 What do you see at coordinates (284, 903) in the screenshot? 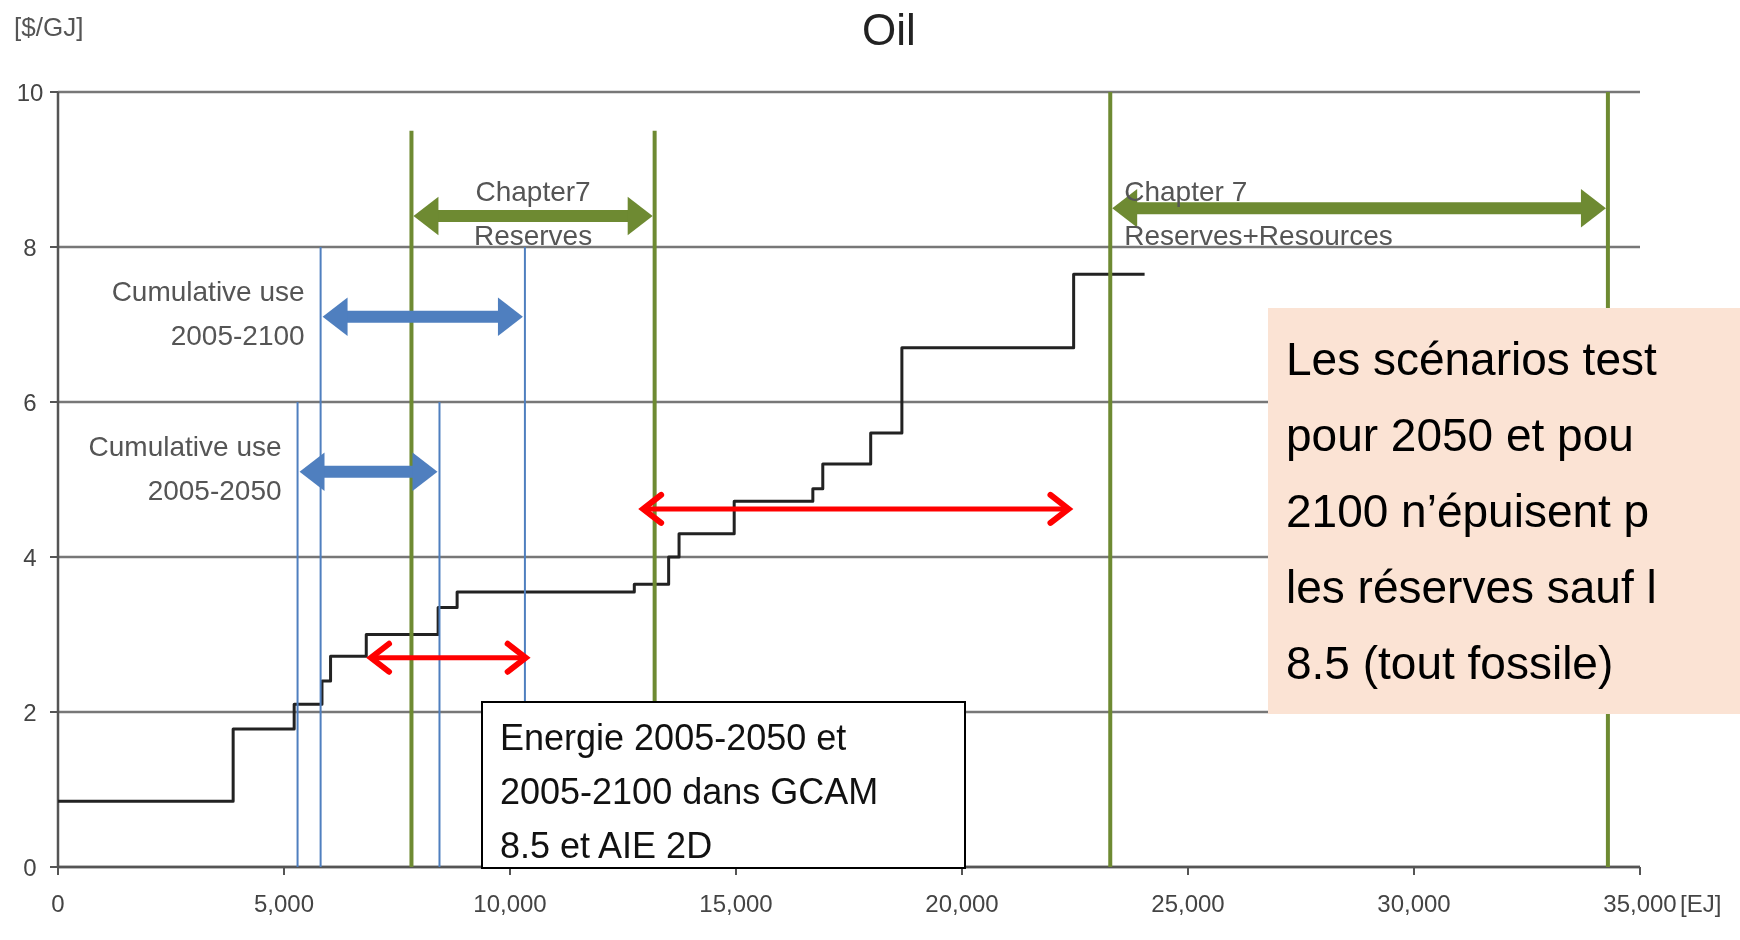
I see `x-tick-label: 5,000` at bounding box center [284, 903].